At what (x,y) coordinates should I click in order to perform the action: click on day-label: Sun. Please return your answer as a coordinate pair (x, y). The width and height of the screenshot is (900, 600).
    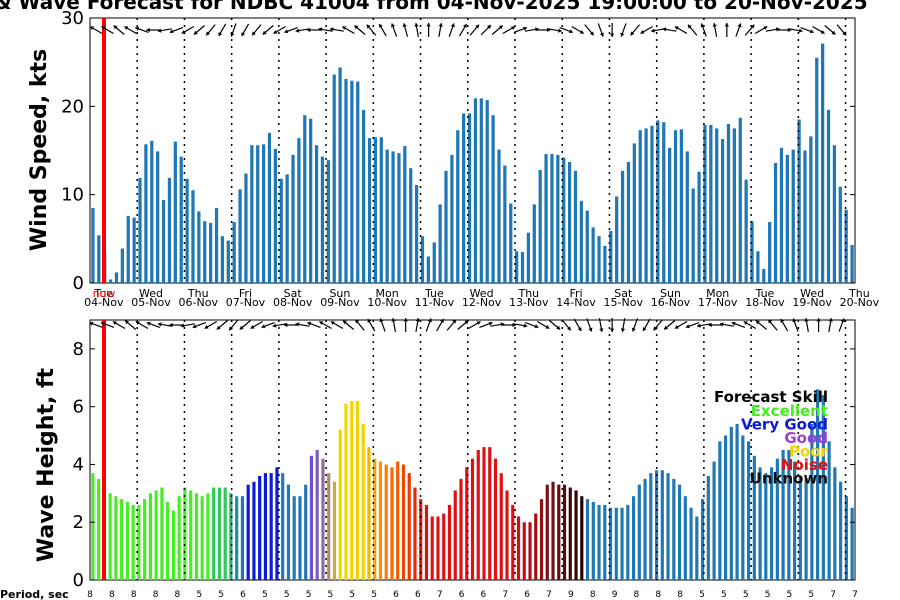
    Looking at the image, I should click on (339, 293).